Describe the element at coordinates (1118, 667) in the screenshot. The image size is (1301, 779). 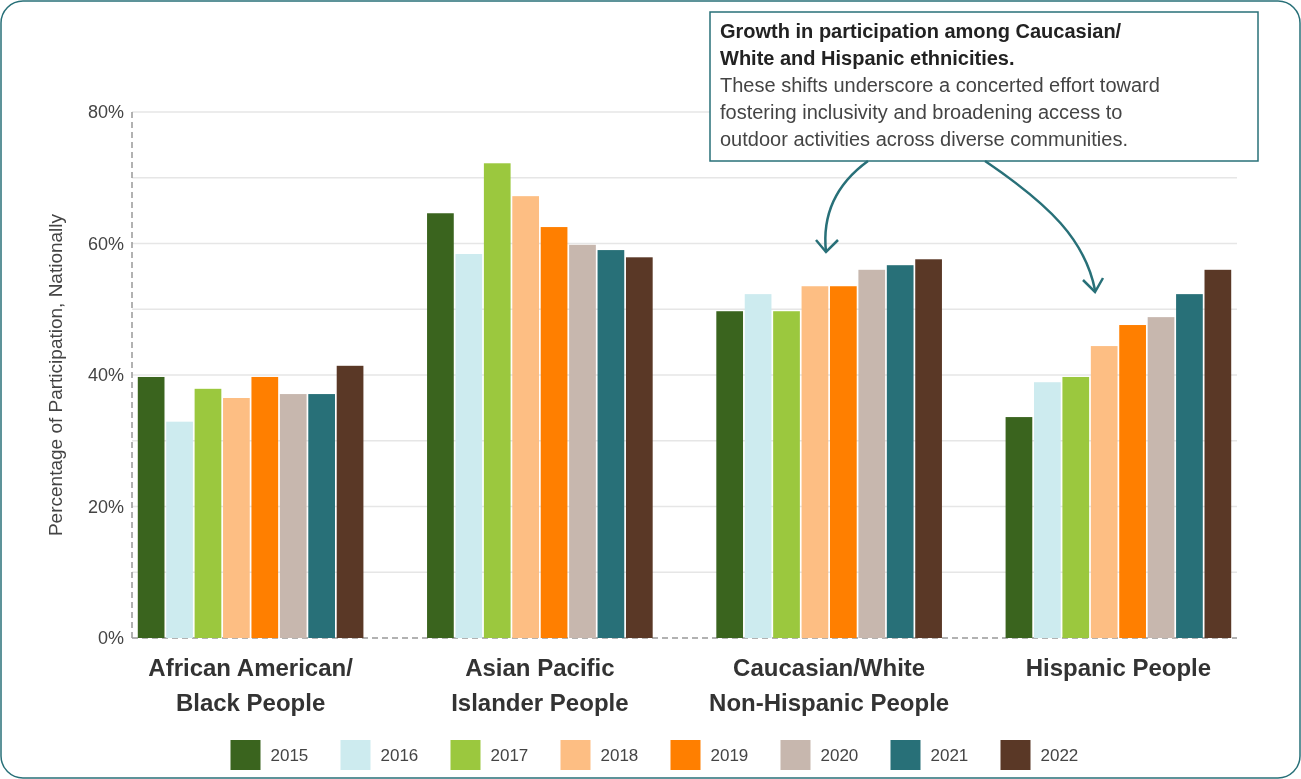
I see `x-tick-label: Hispanic People` at that location.